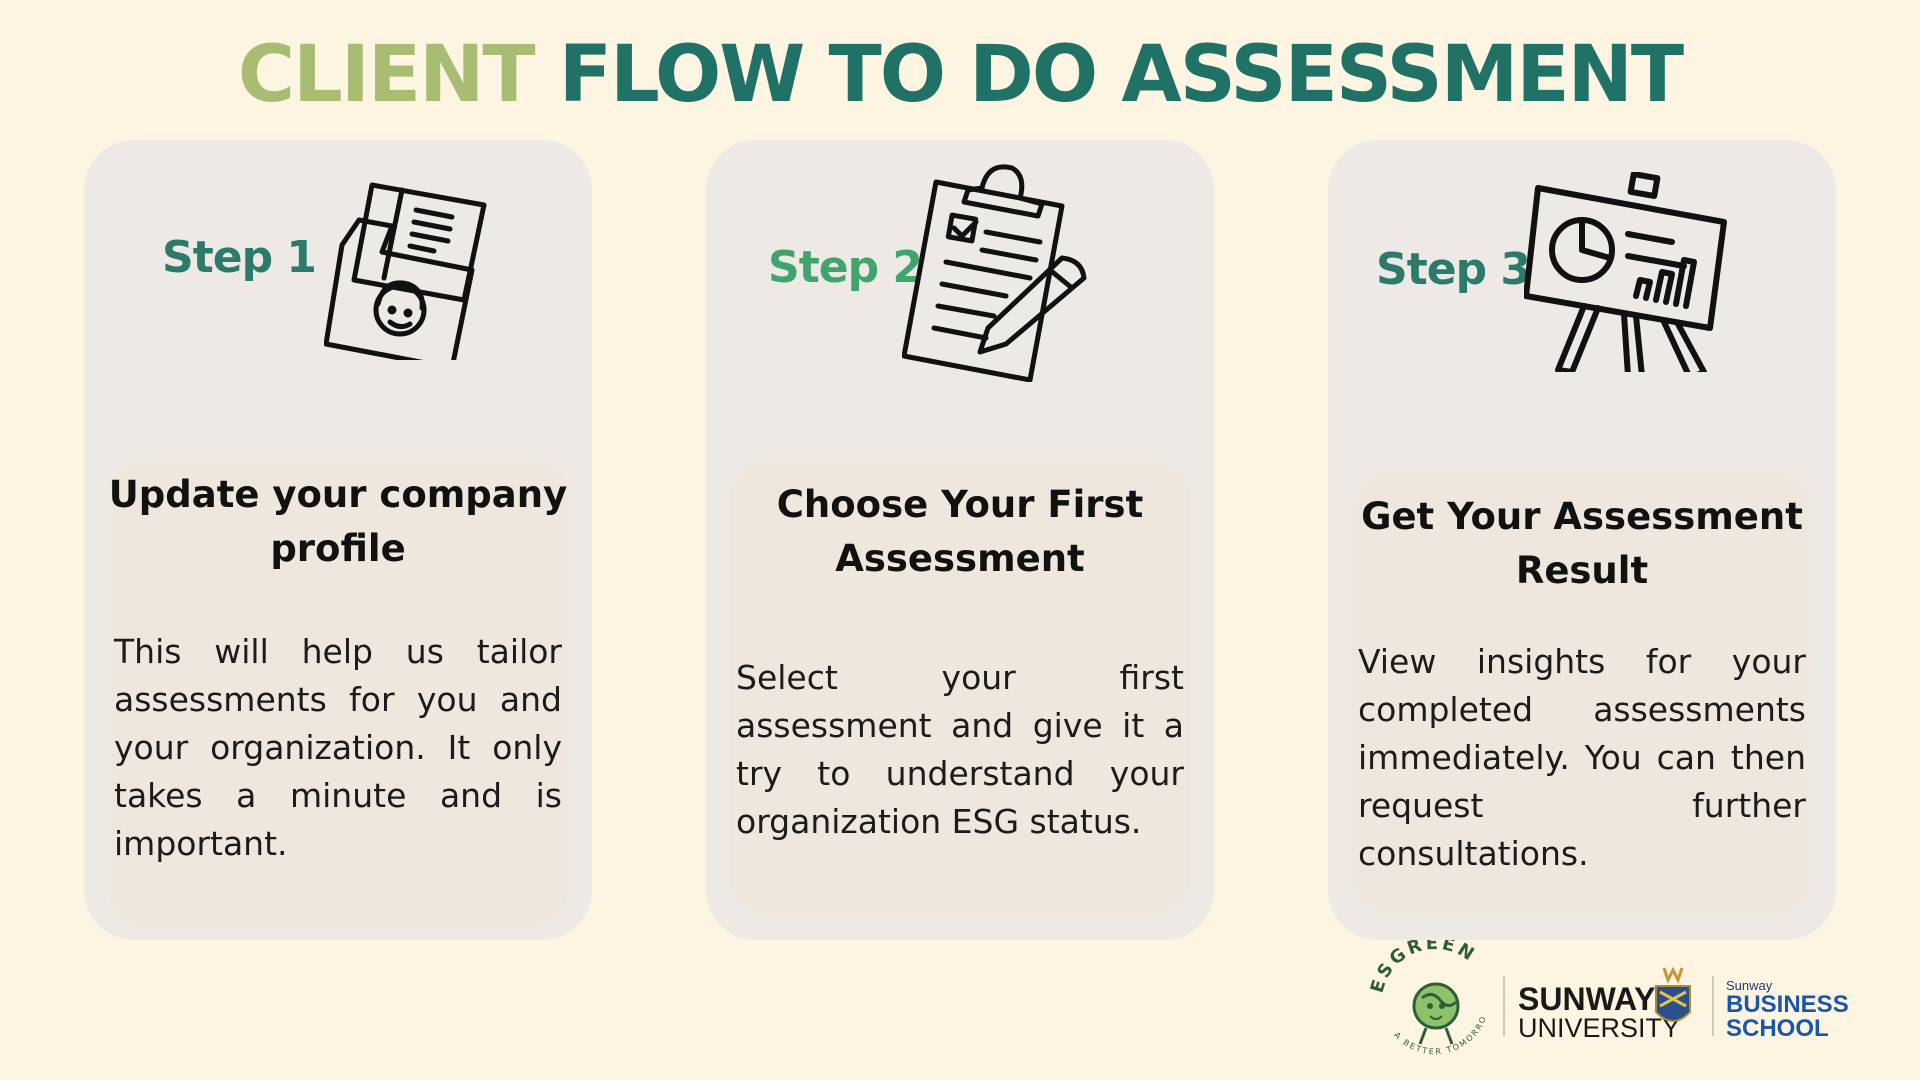 The image size is (1920, 1080). What do you see at coordinates (1504, 1006) in the screenshot?
I see `logo-divider` at bounding box center [1504, 1006].